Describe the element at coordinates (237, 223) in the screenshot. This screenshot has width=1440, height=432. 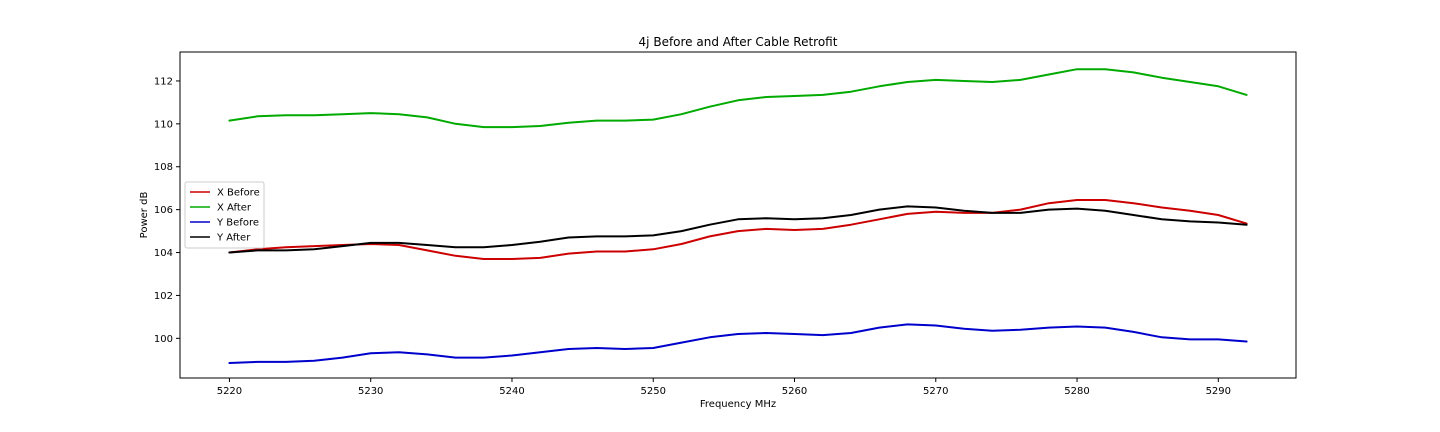
I see `legend-label-2: Y Before` at that location.